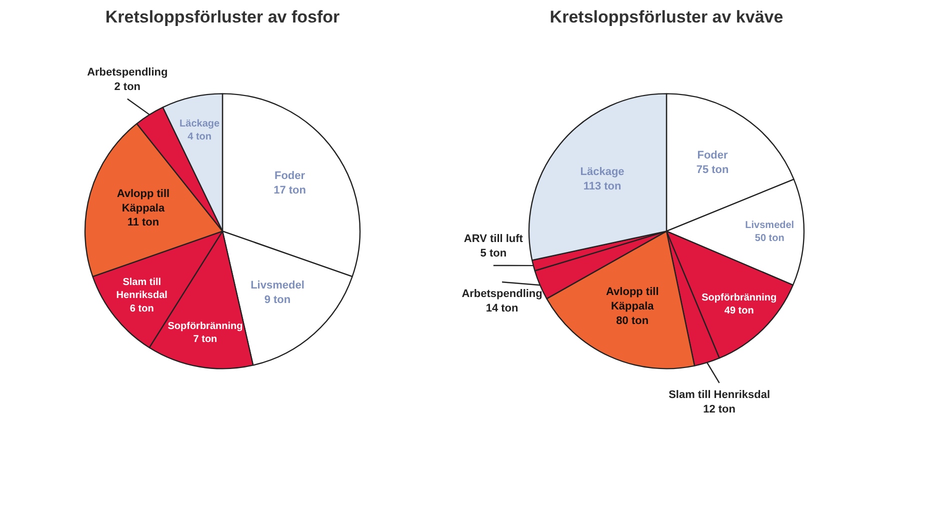 The width and height of the screenshot is (927, 514). I want to click on data-label: 4 ton, so click(200, 137).